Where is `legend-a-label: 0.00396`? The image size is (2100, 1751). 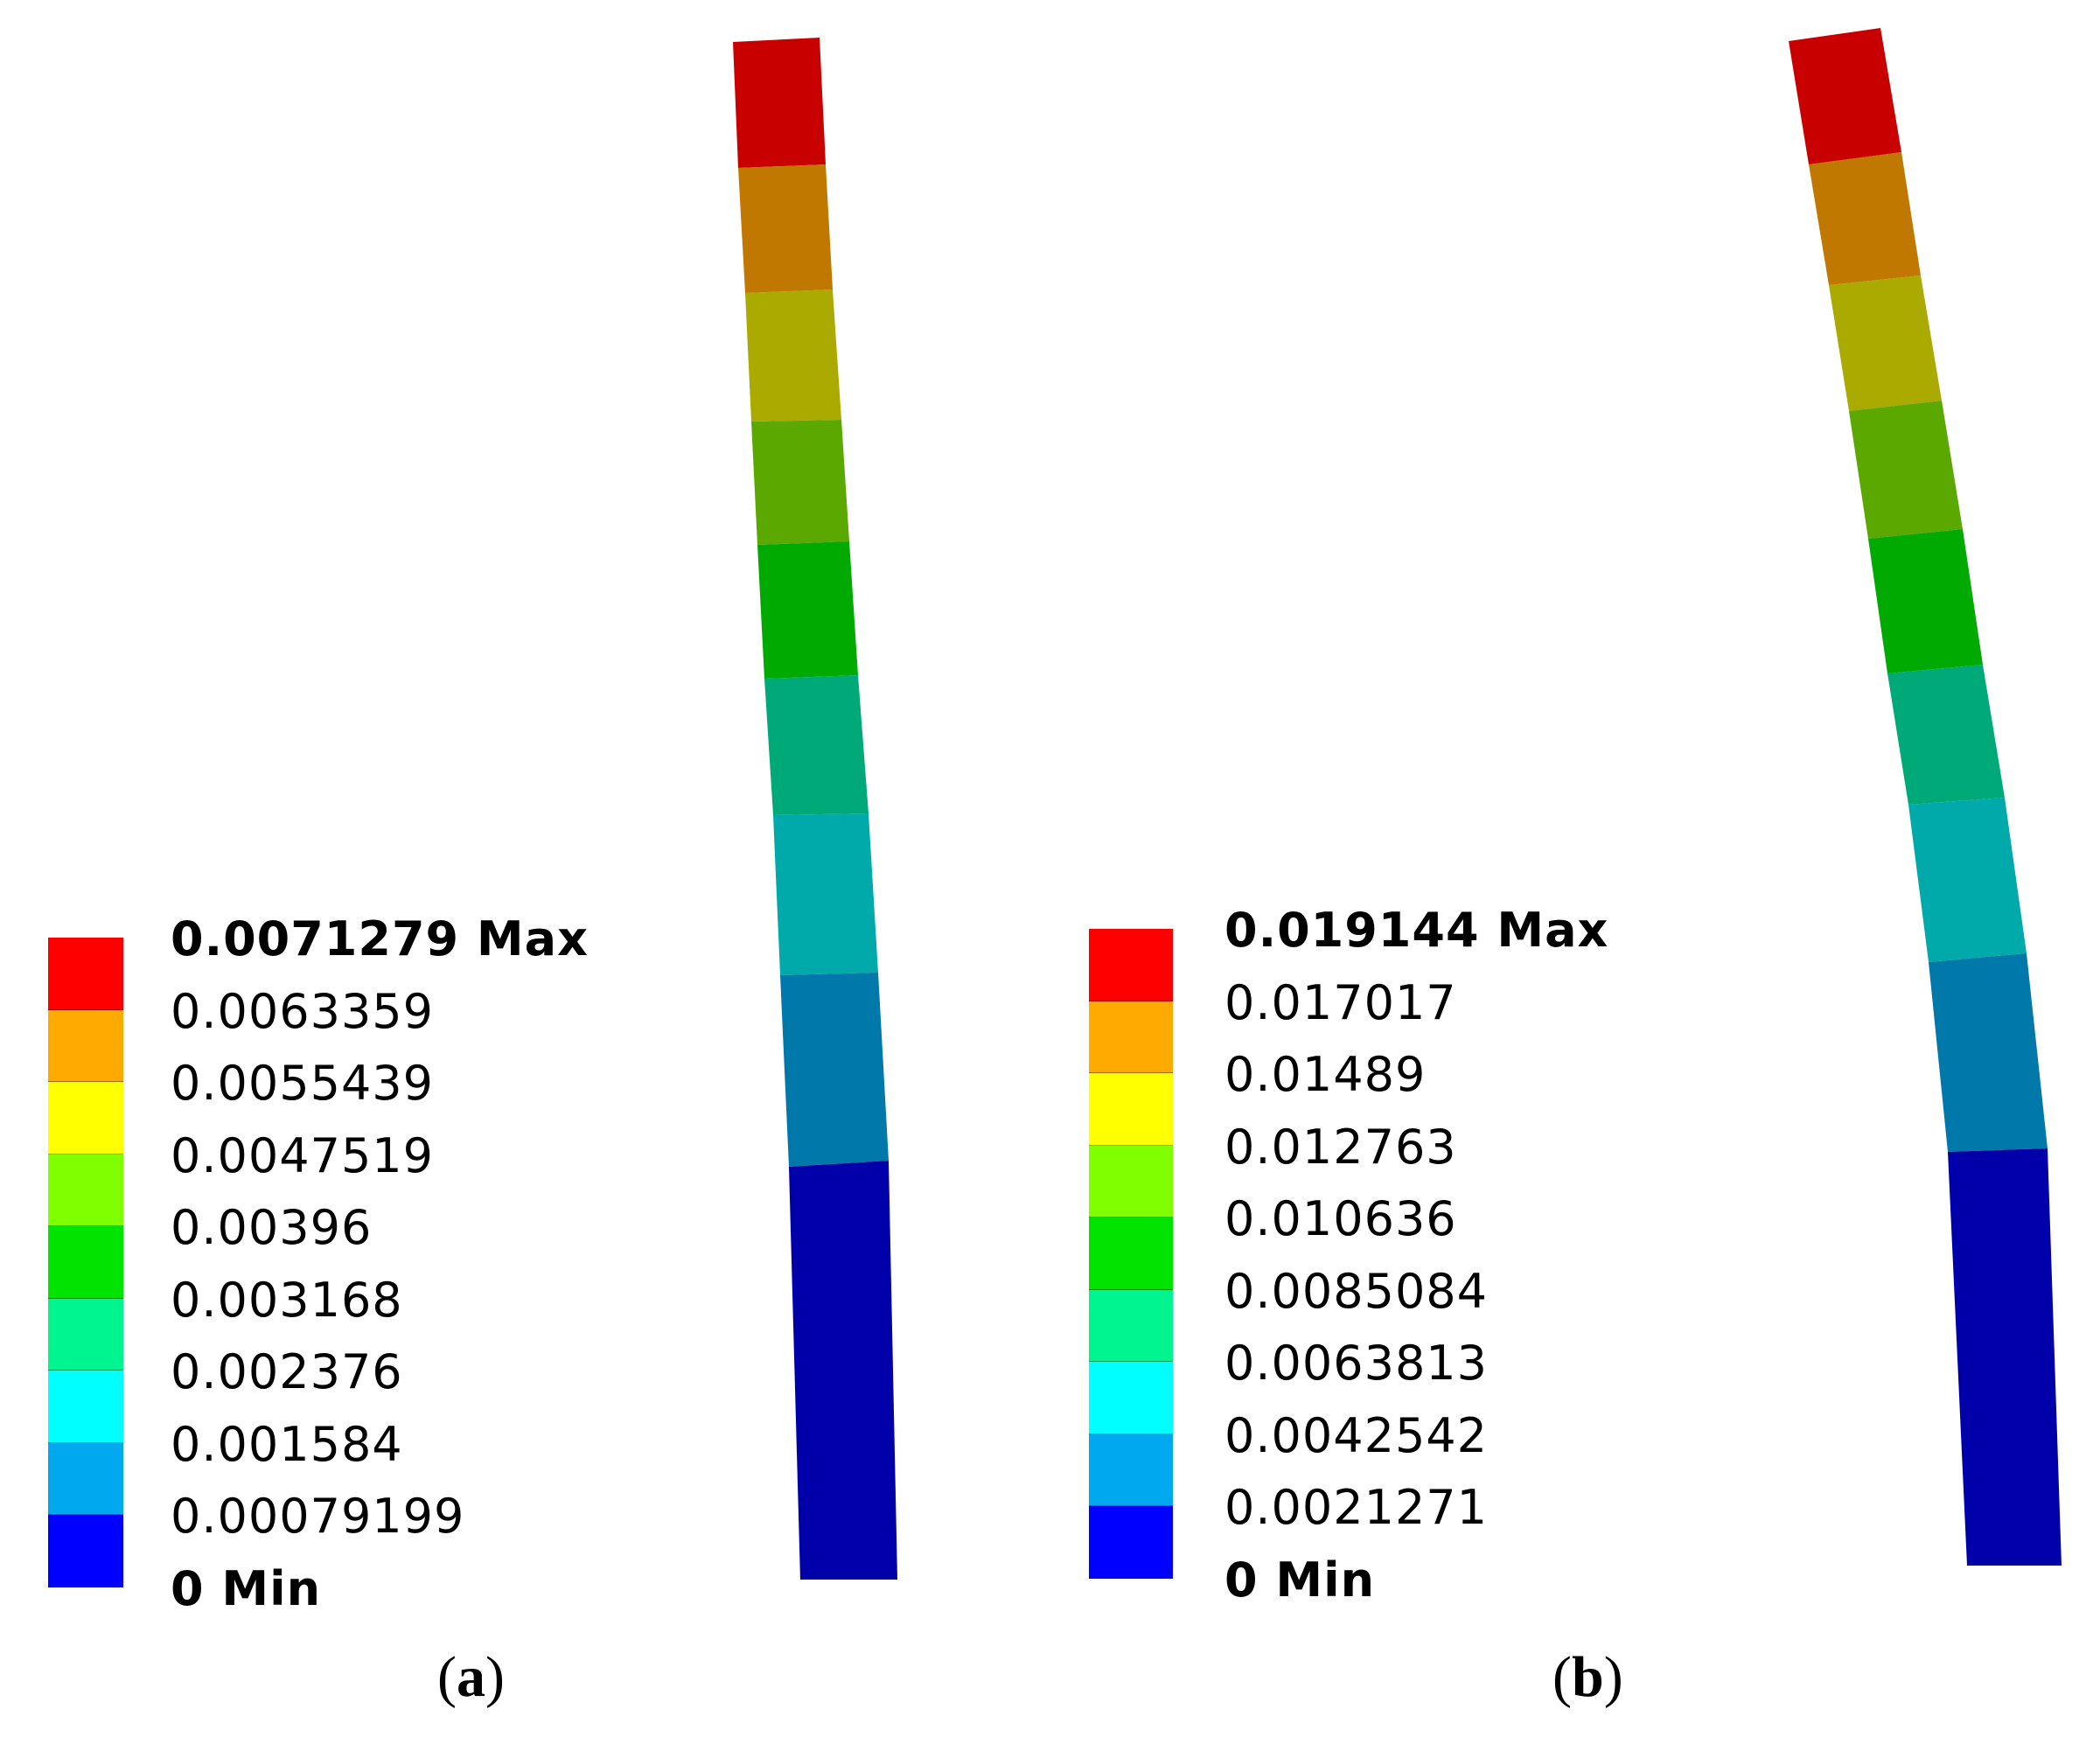
legend-a-label: 0.00396 is located at coordinates (272, 1228).